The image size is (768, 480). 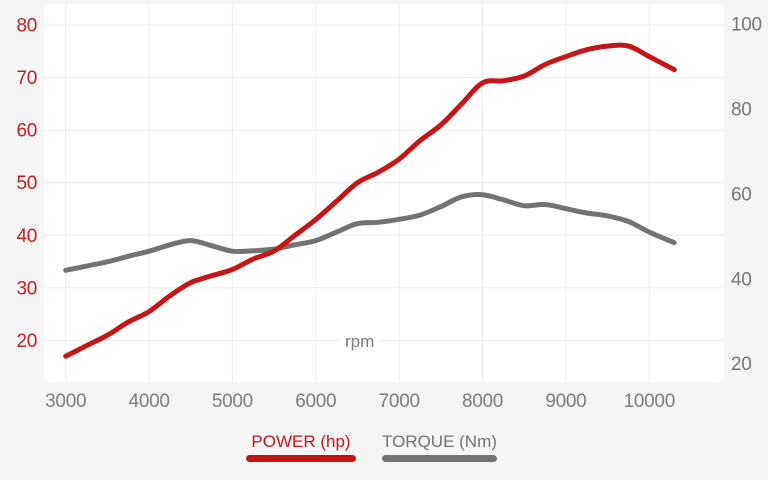 I want to click on x-axis-tick-label: 3000, so click(x=65, y=401).